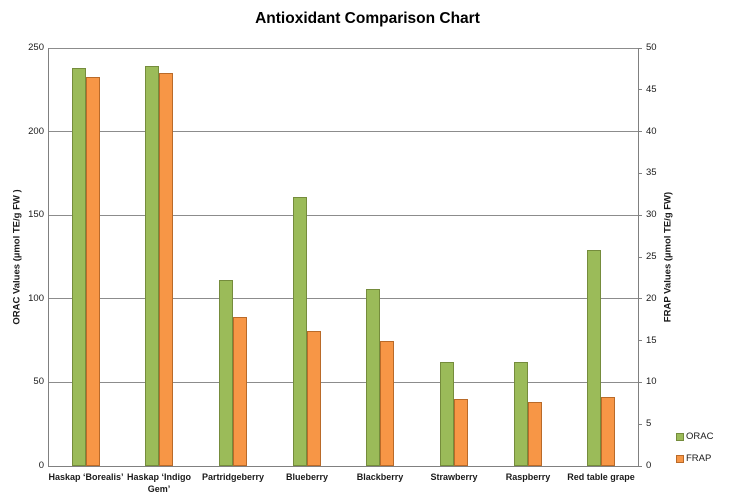  What do you see at coordinates (651, 382) in the screenshot?
I see `right-tick-label: 10` at bounding box center [651, 382].